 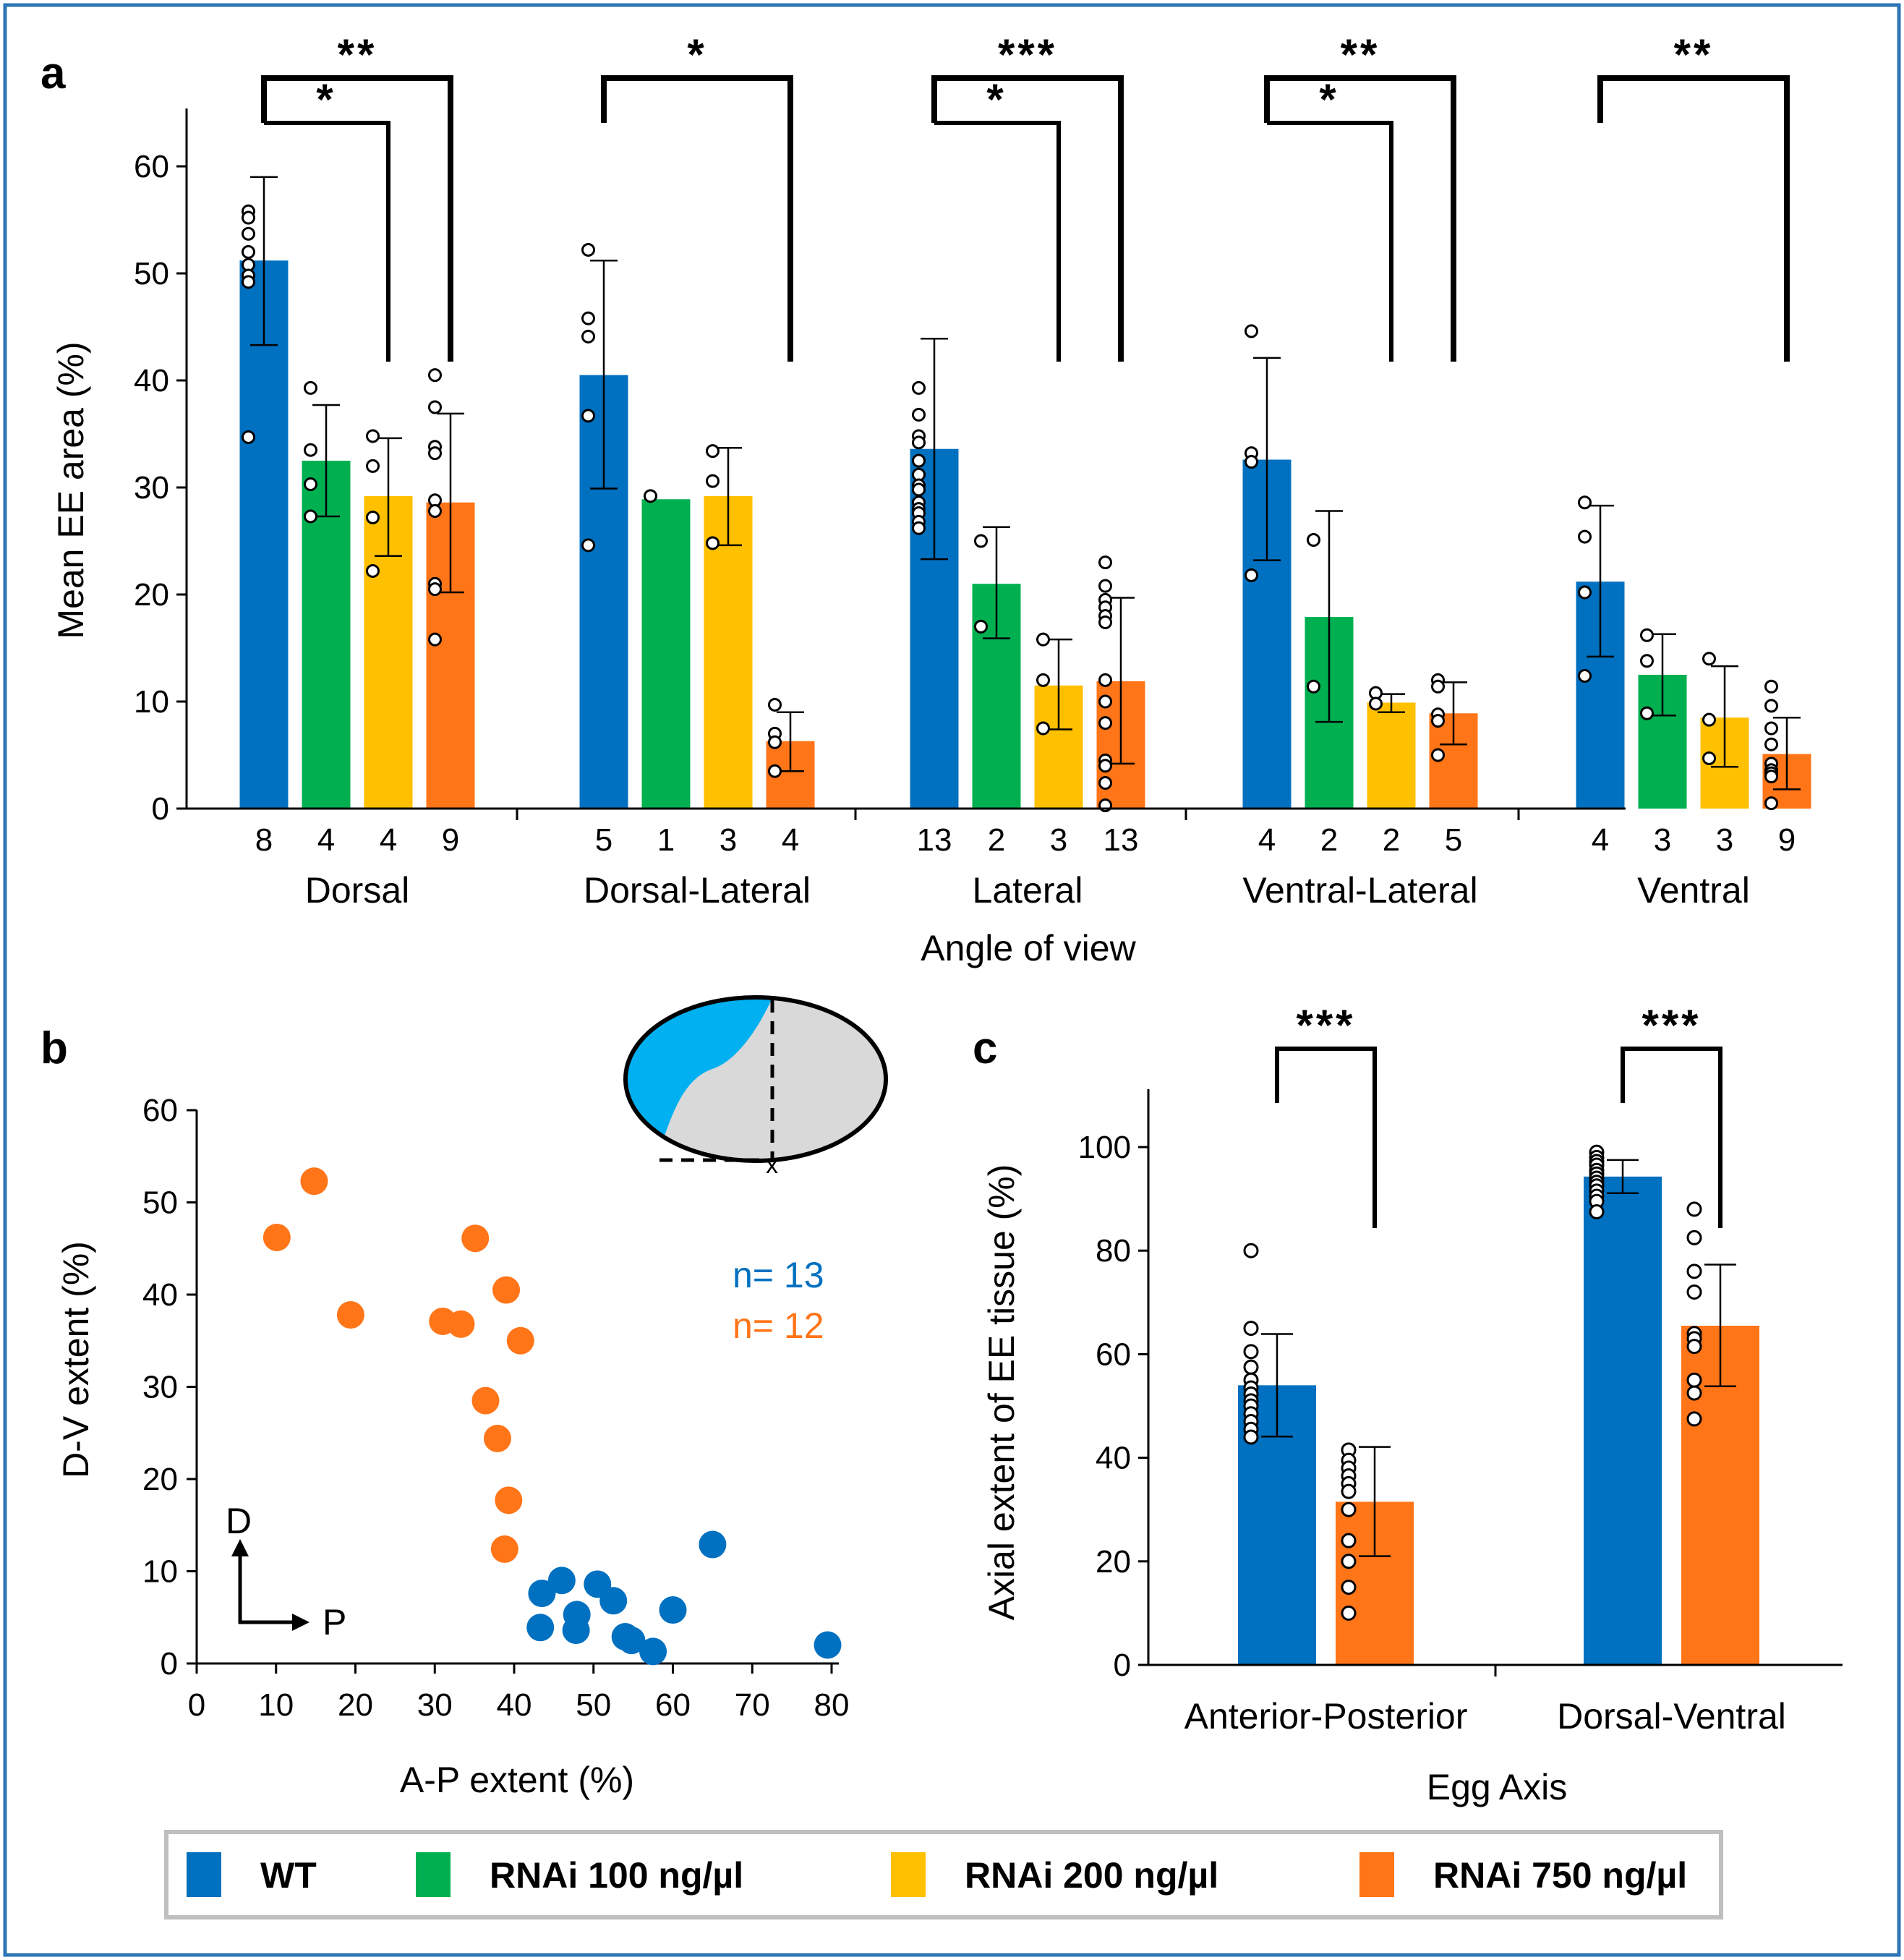 What do you see at coordinates (697, 890) in the screenshot?
I see `group-dorsal-lateral-label: Dorsal-Lateral` at bounding box center [697, 890].